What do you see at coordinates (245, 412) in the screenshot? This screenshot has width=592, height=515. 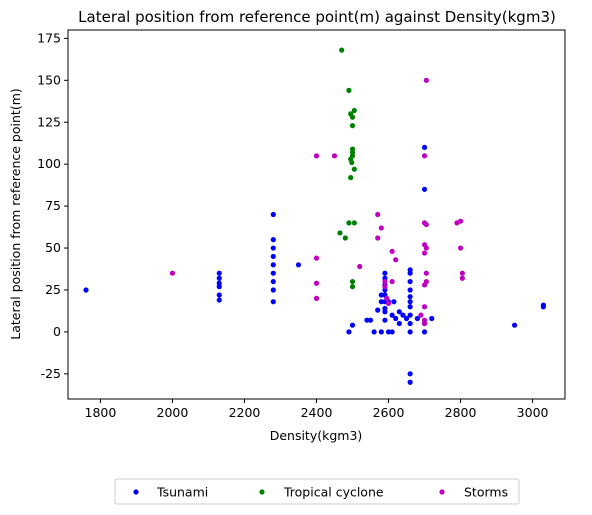 I see `x-tick-label: 2200` at bounding box center [245, 412].